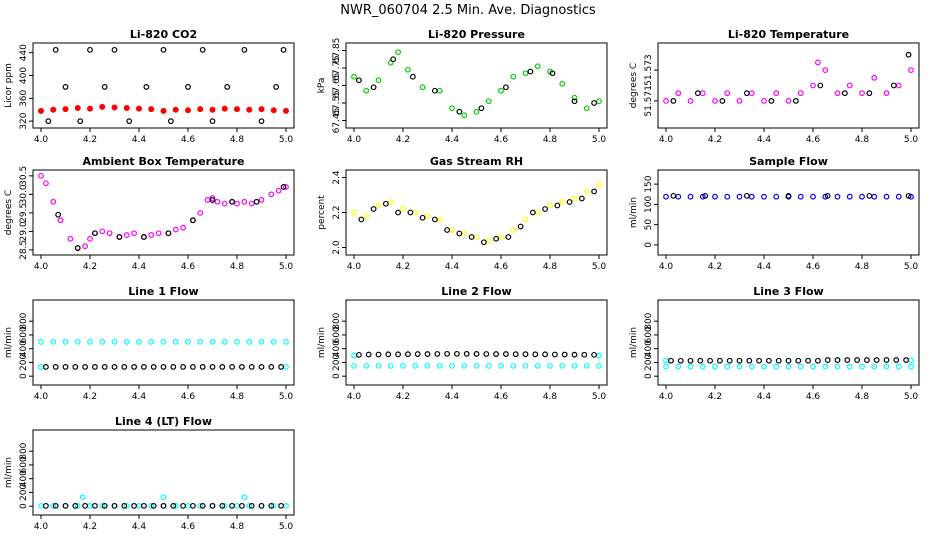 This screenshot has width=936, height=540. What do you see at coordinates (788, 34) in the screenshot?
I see `panel-title: Li-820 Temperature` at bounding box center [788, 34].